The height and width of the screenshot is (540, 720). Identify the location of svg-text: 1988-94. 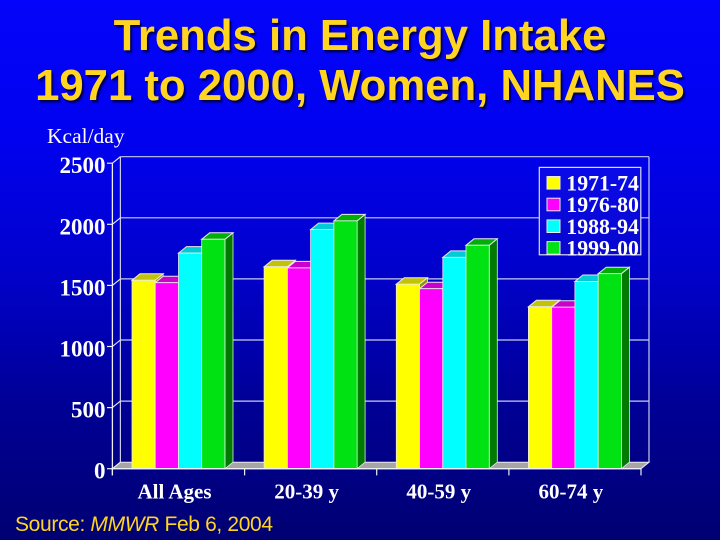
(602, 227).